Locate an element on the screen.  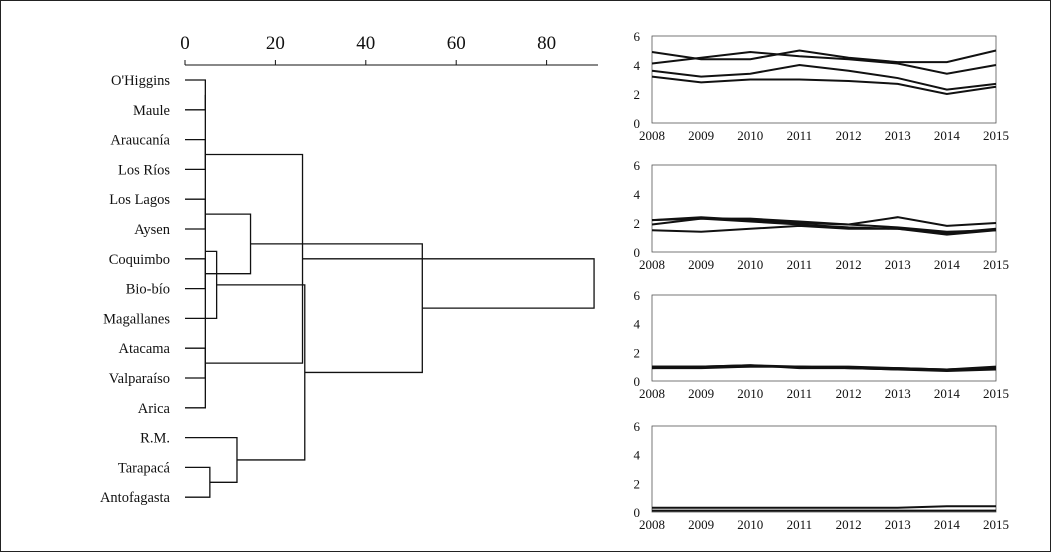
dendrogram-leaf-label: Tarapacá is located at coordinates (144, 468).